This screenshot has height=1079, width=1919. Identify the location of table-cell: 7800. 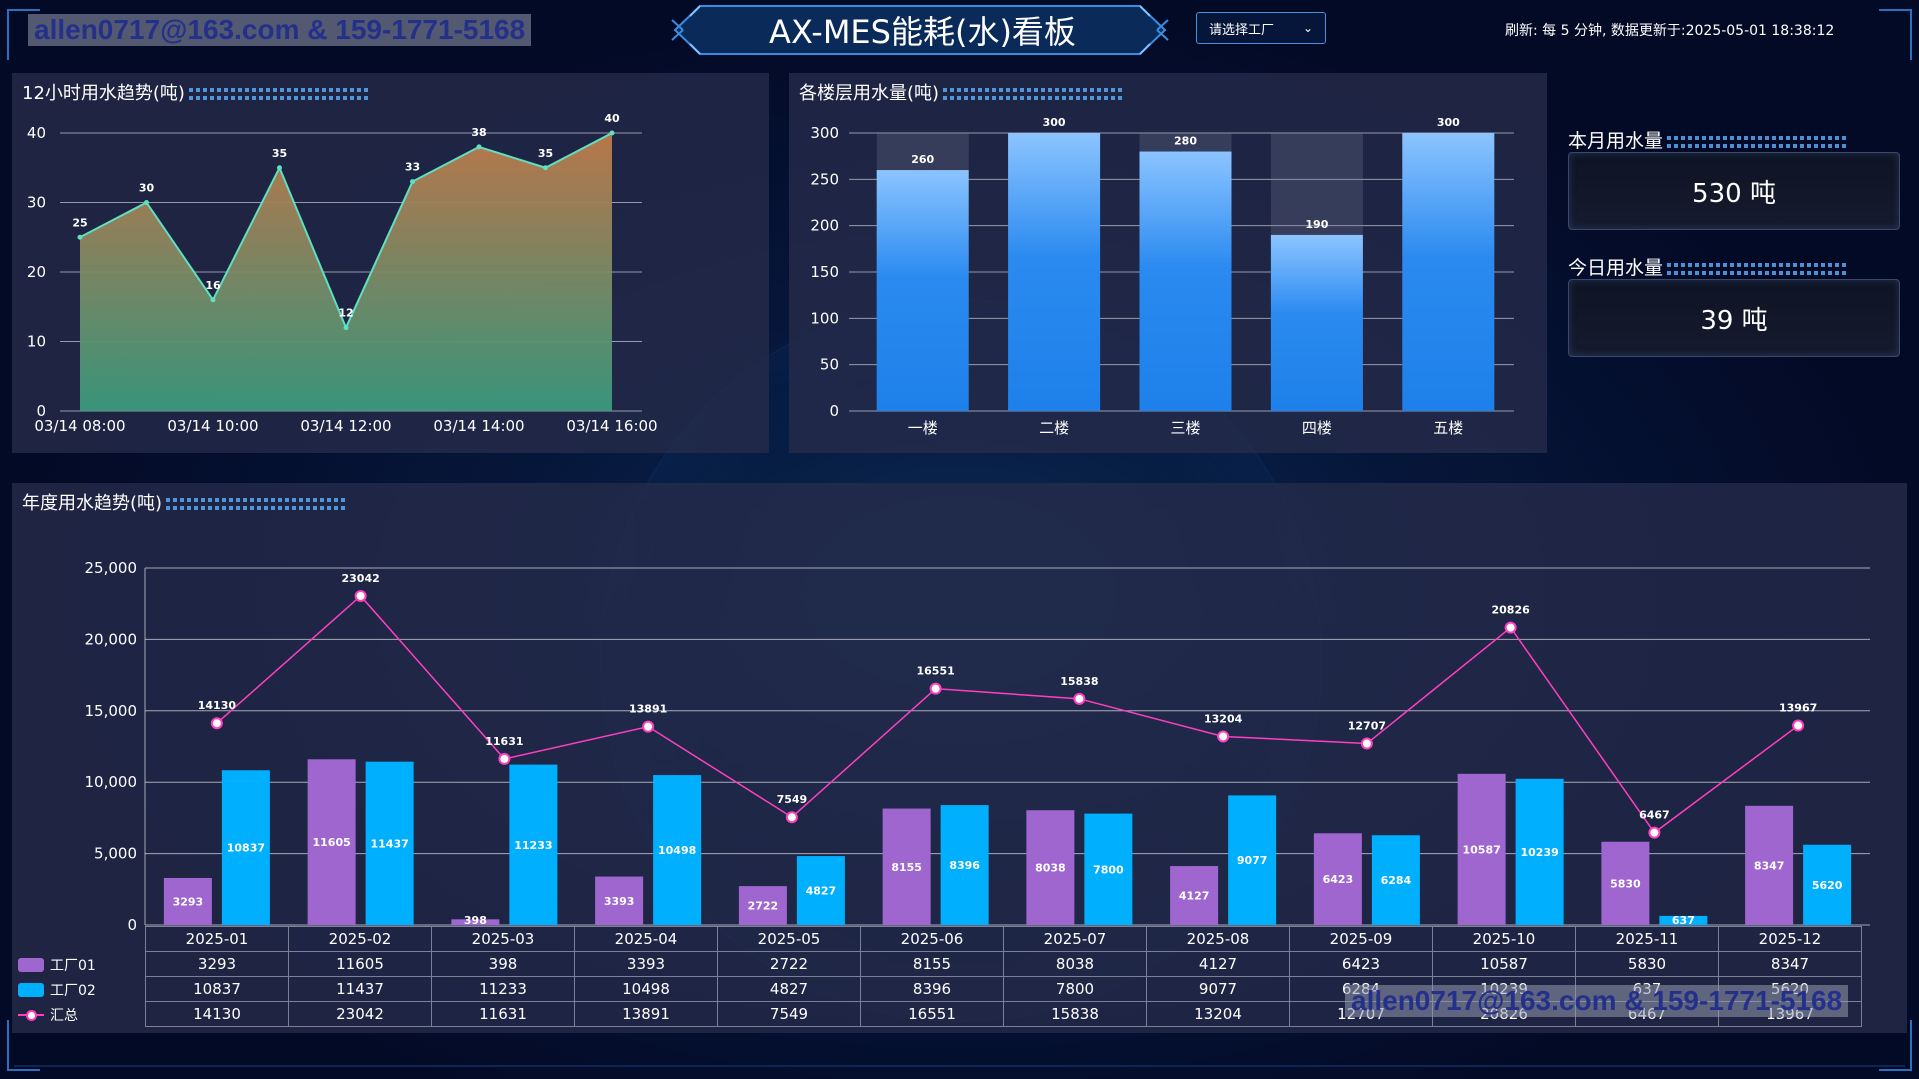
(1075, 989).